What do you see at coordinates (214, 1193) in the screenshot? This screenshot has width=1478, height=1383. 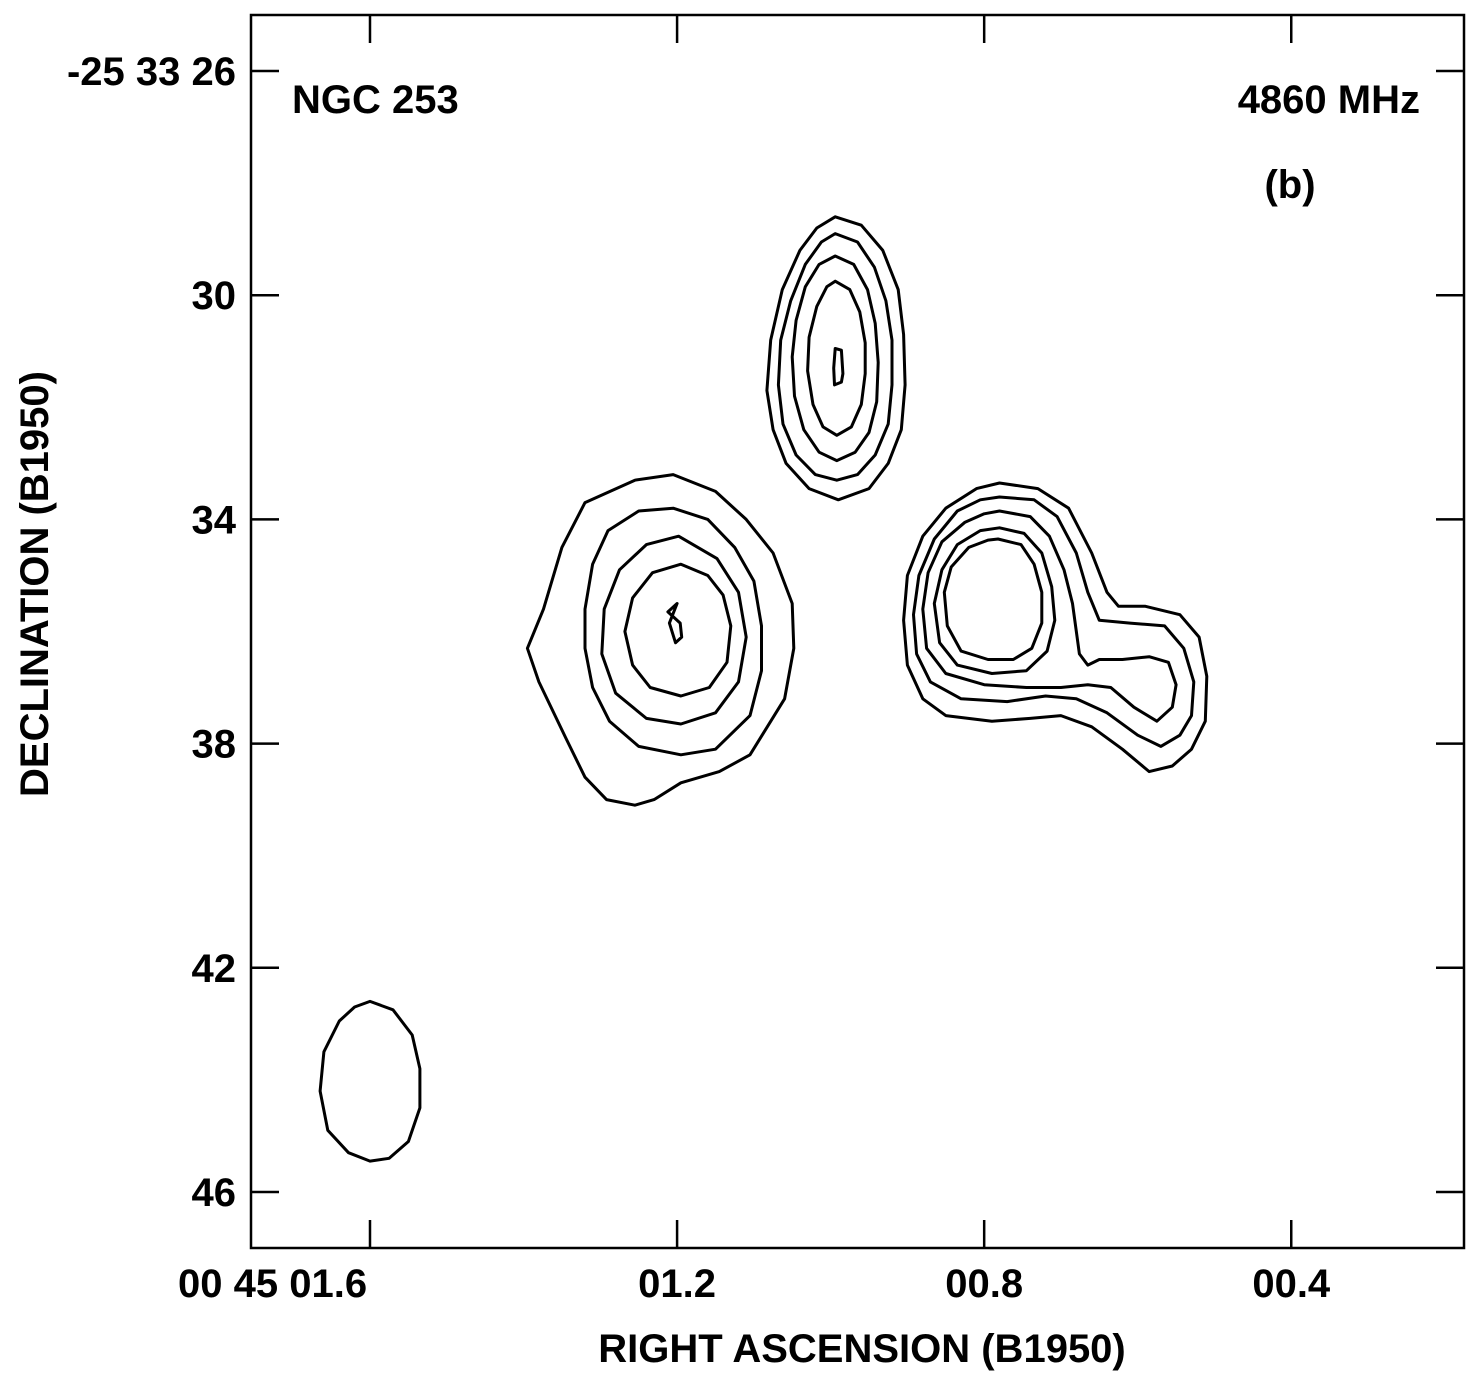 I see `y-tick-label: 46` at bounding box center [214, 1193].